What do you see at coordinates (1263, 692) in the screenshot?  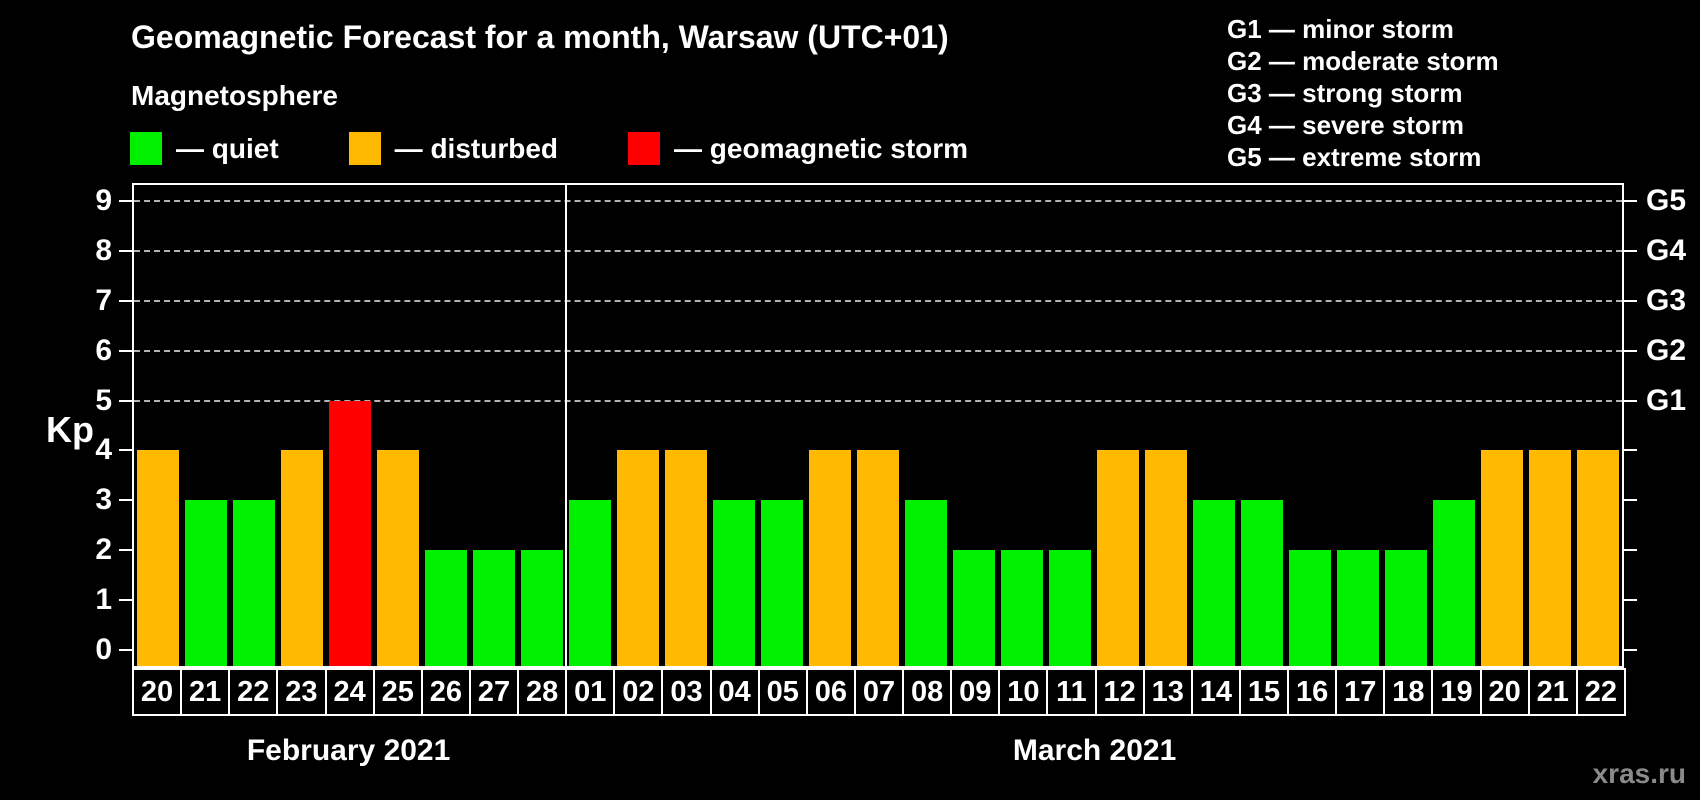 I see `date-cell: 15` at bounding box center [1263, 692].